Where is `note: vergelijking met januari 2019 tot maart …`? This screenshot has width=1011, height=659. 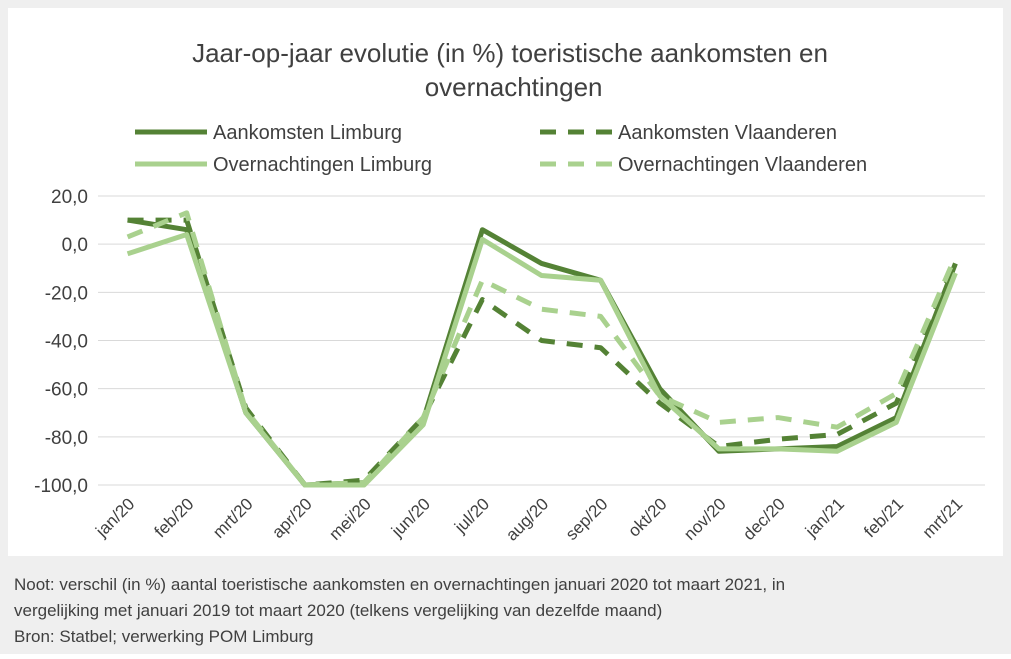 note: vergelijking met januari 2019 tot maart … is located at coordinates (338, 610).